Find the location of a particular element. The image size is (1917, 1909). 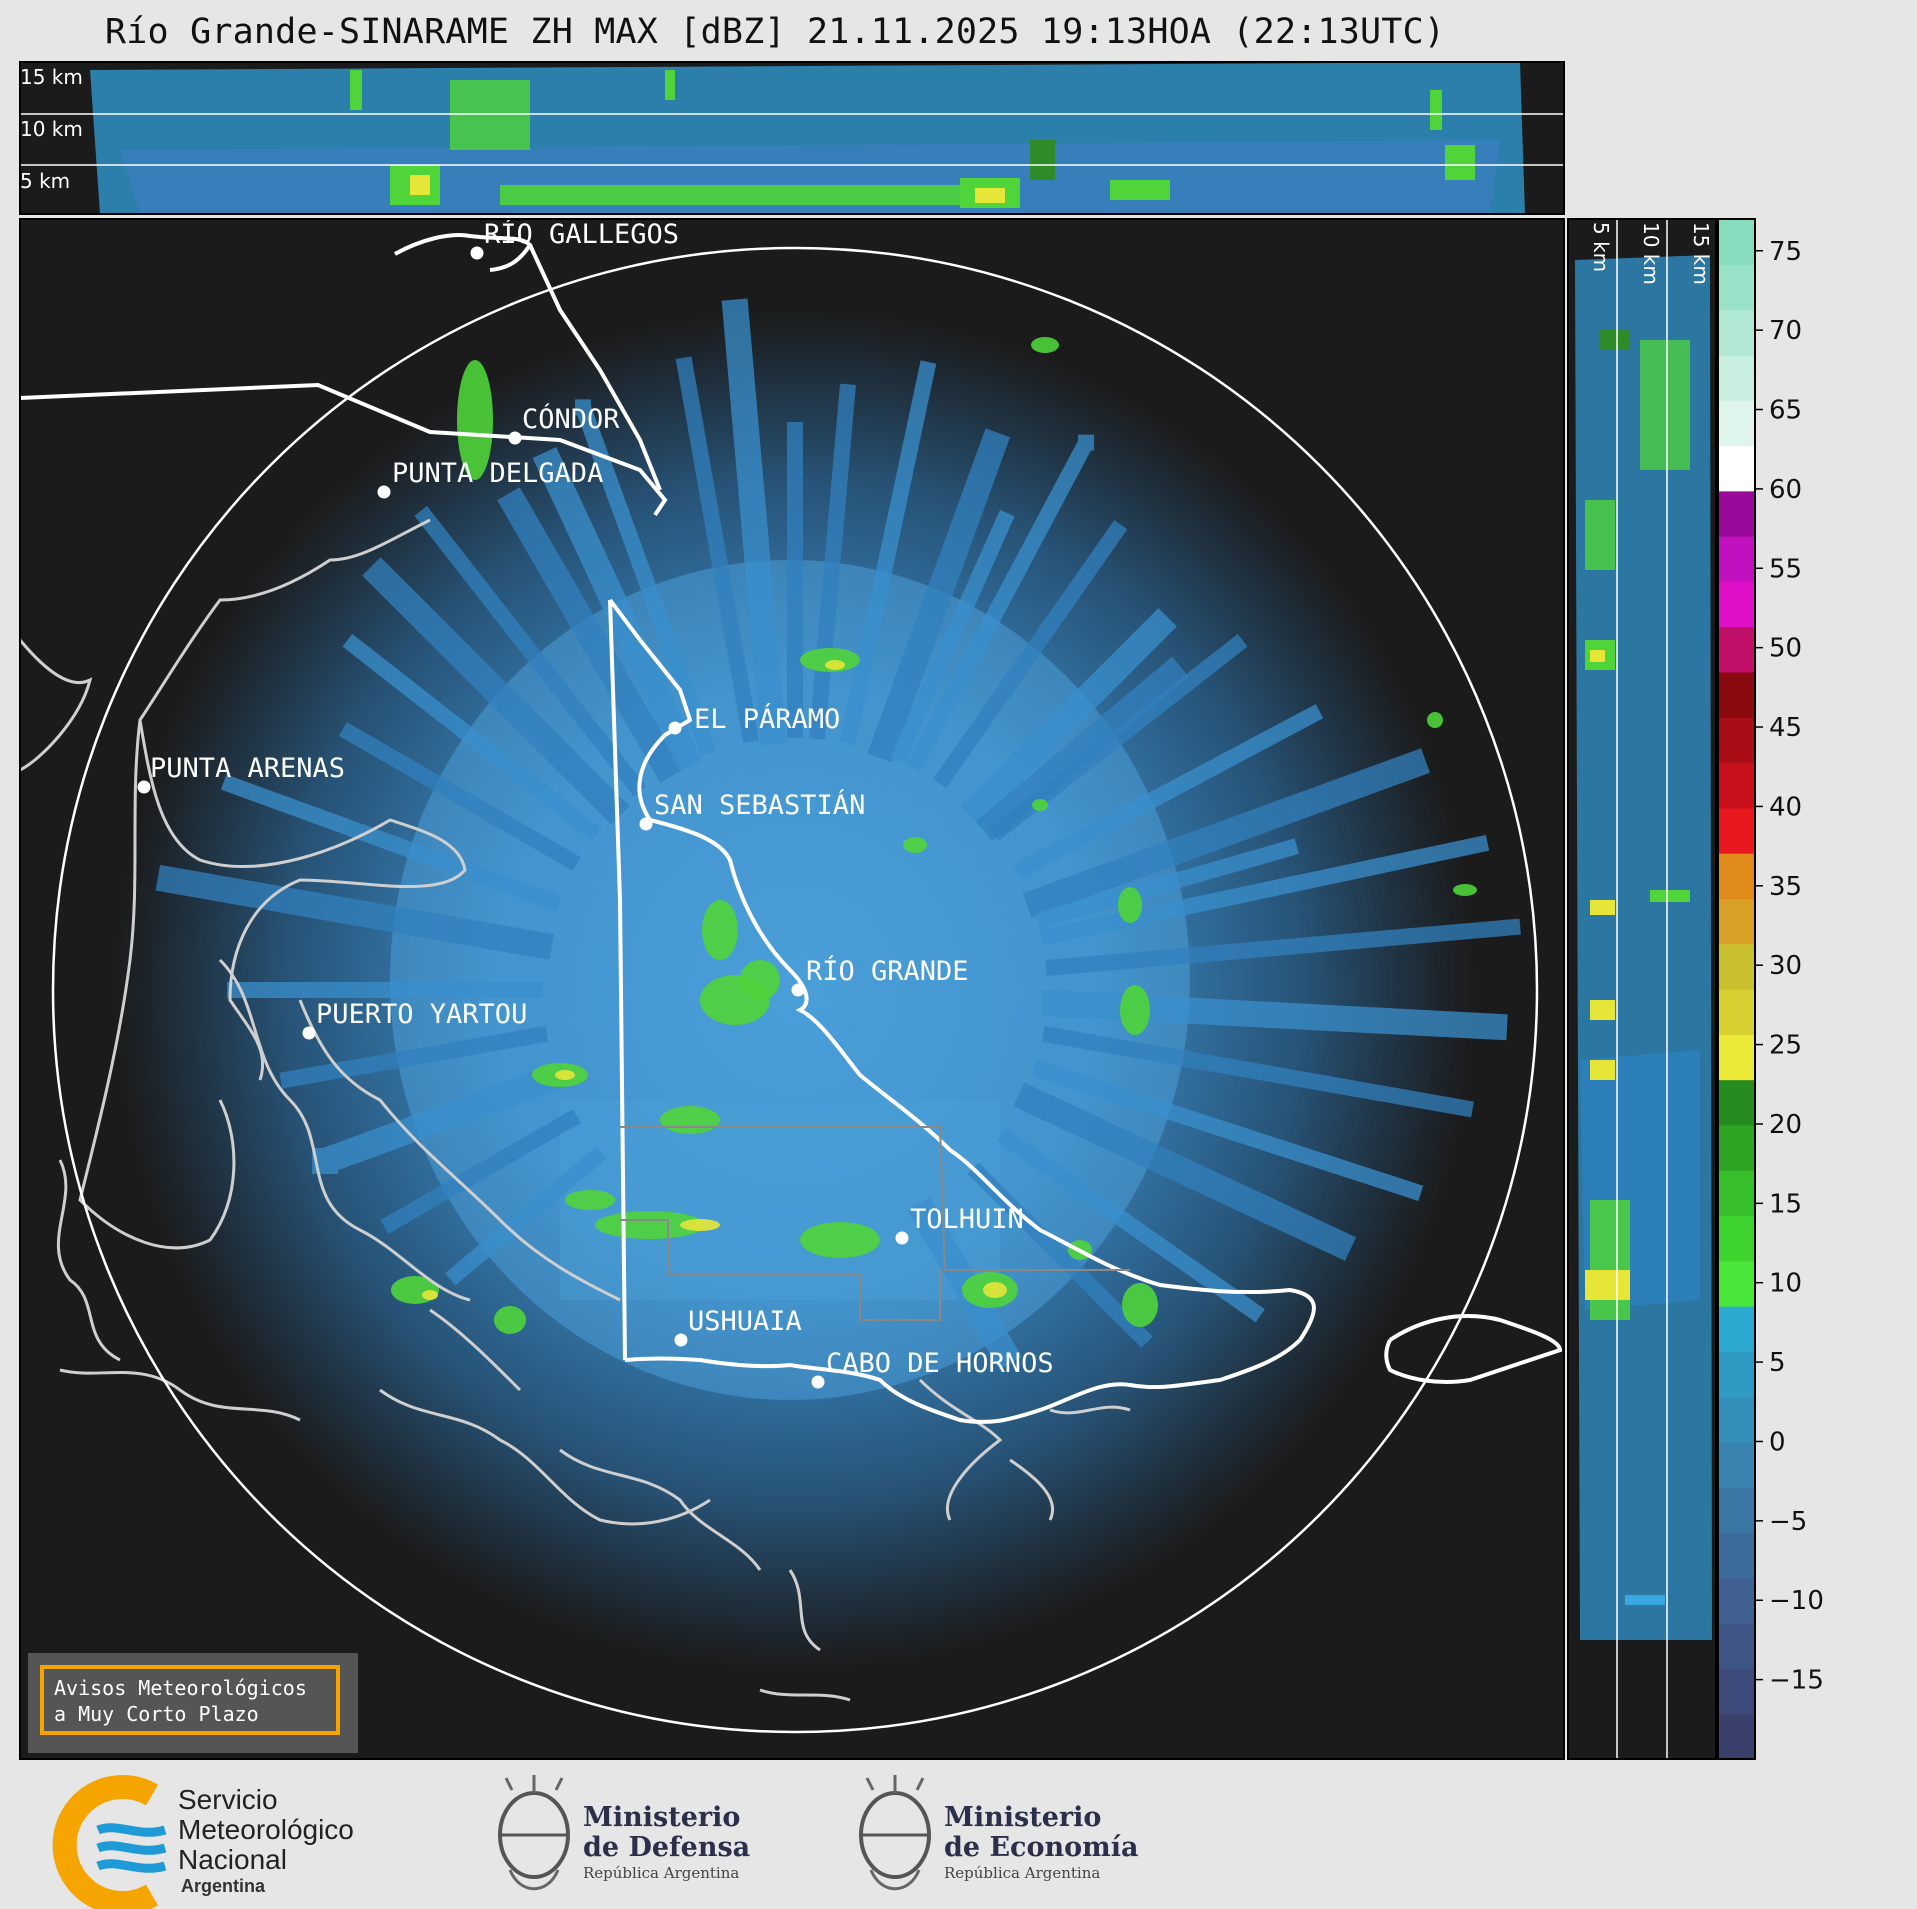

place-rio-gallegos: RÍO GALLEGOS is located at coordinates (574, 239).